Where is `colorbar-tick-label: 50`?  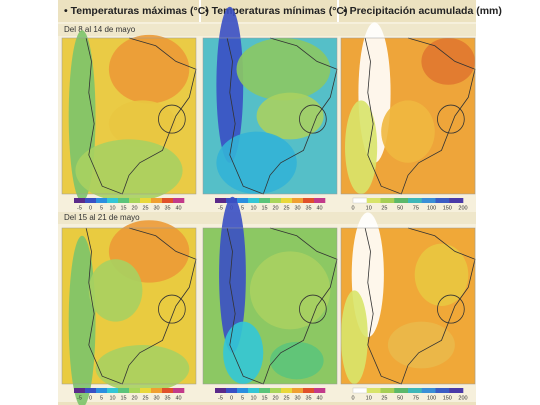 colorbar-tick-label: 50 is located at coordinates (400, 208).